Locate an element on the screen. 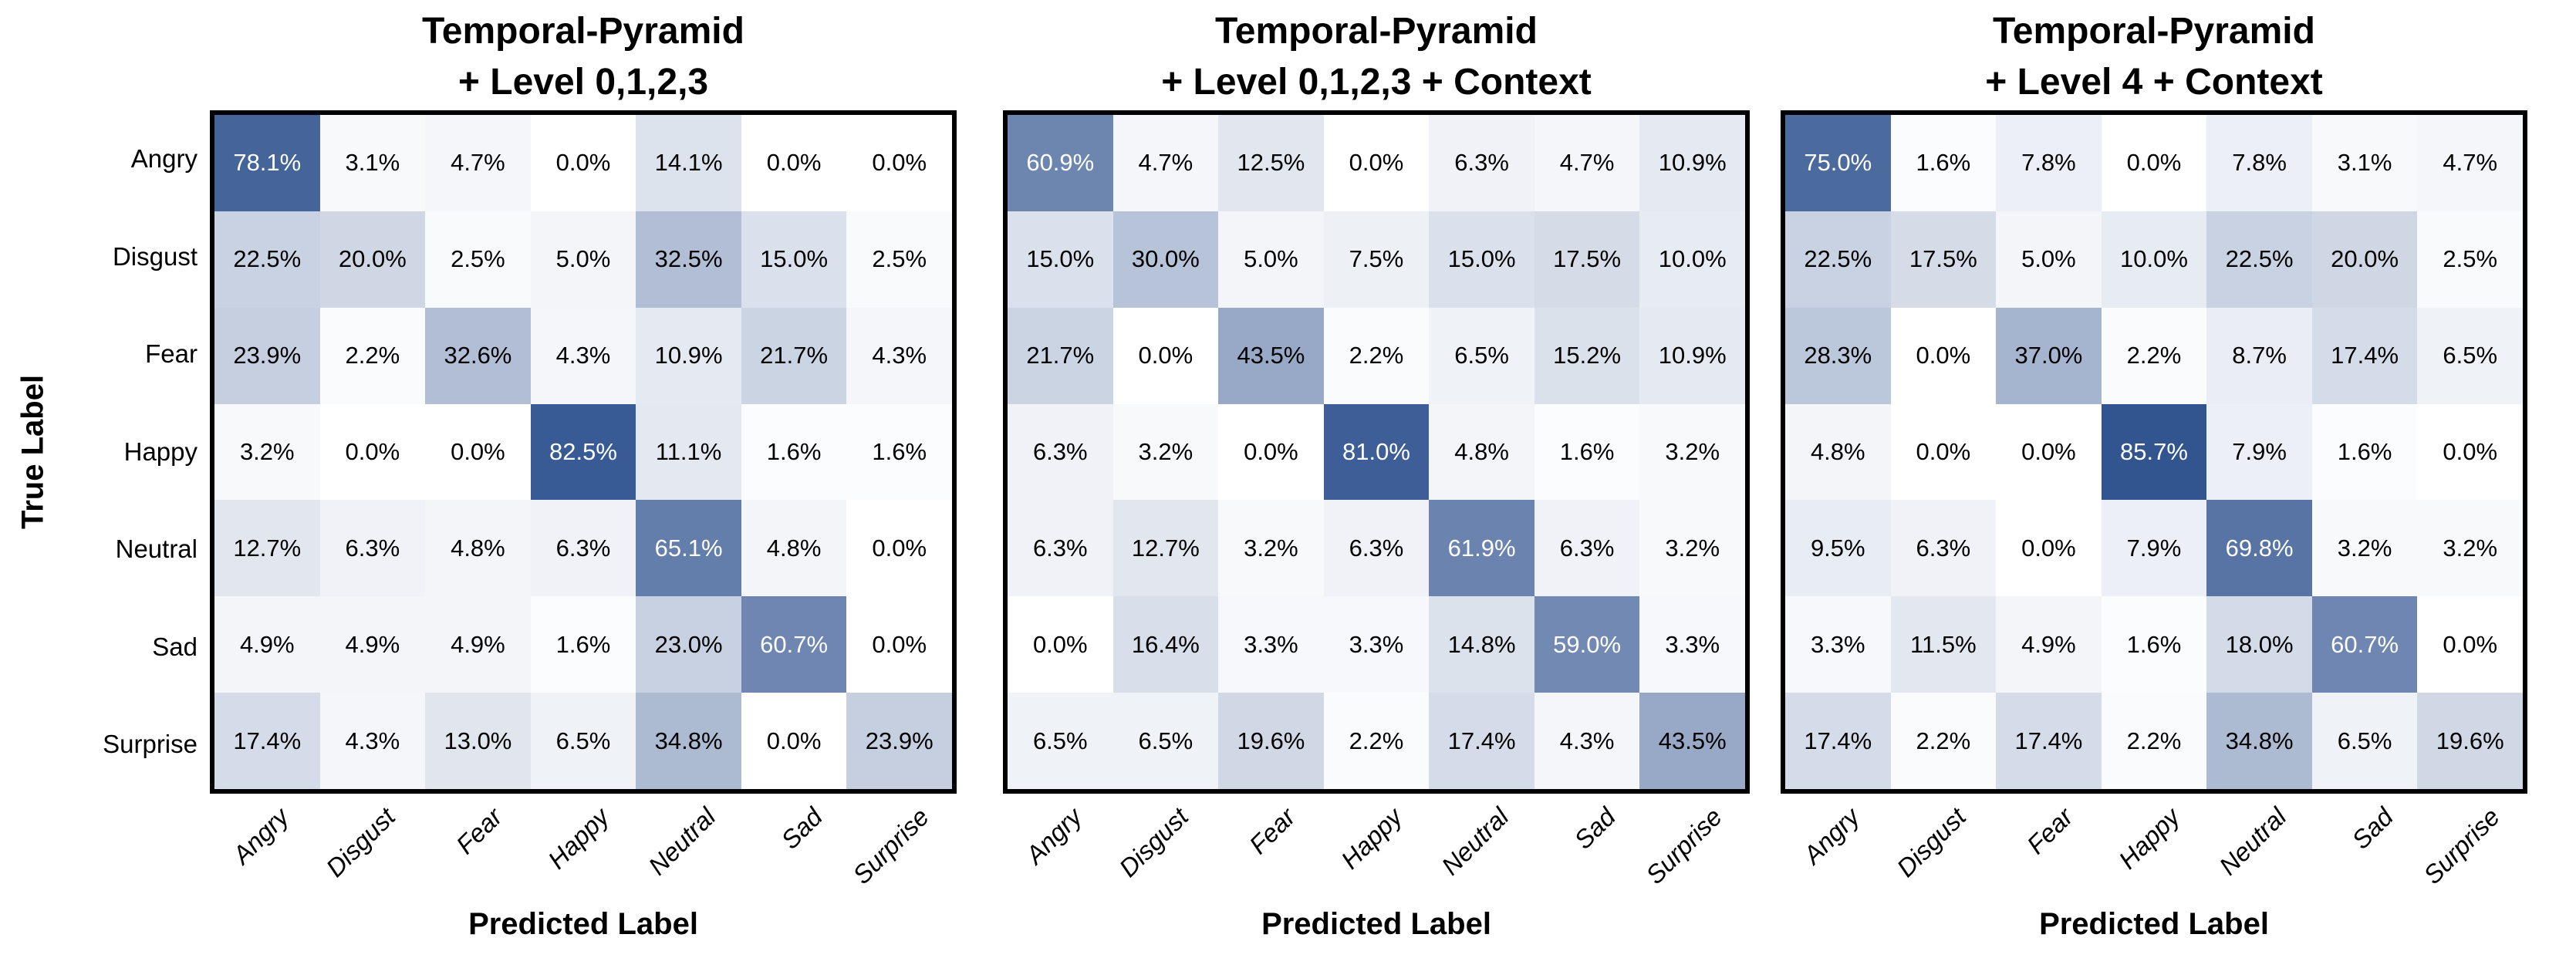  x-tick-labels: Angry Disgust Fear Happy Neutral Sad Surprise is located at coordinates (2154, 860).